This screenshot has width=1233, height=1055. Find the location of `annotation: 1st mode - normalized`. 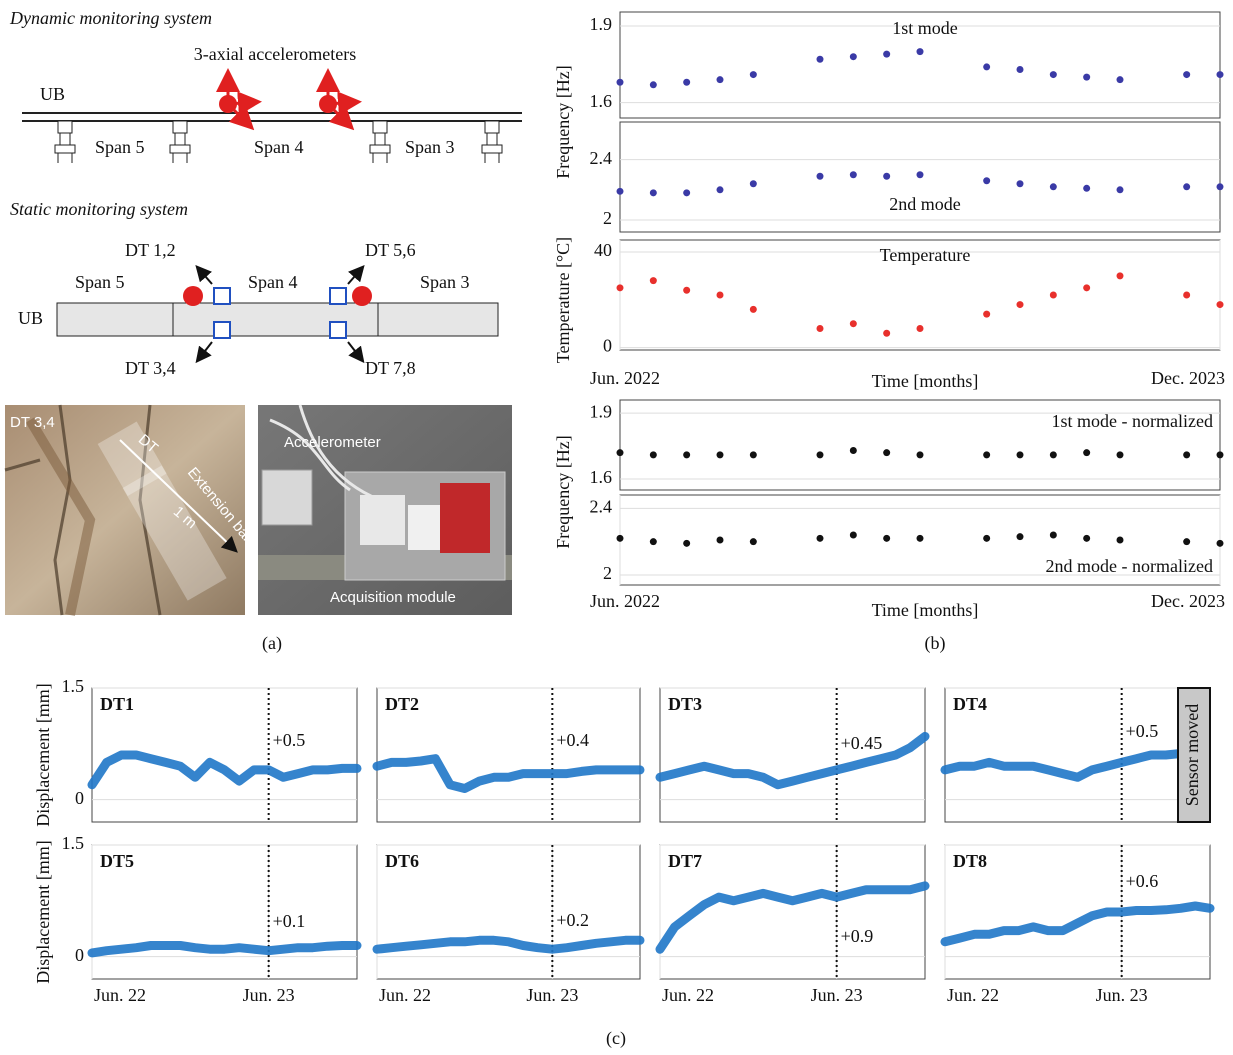

annotation: 1st mode - normalized is located at coordinates (1132, 421).